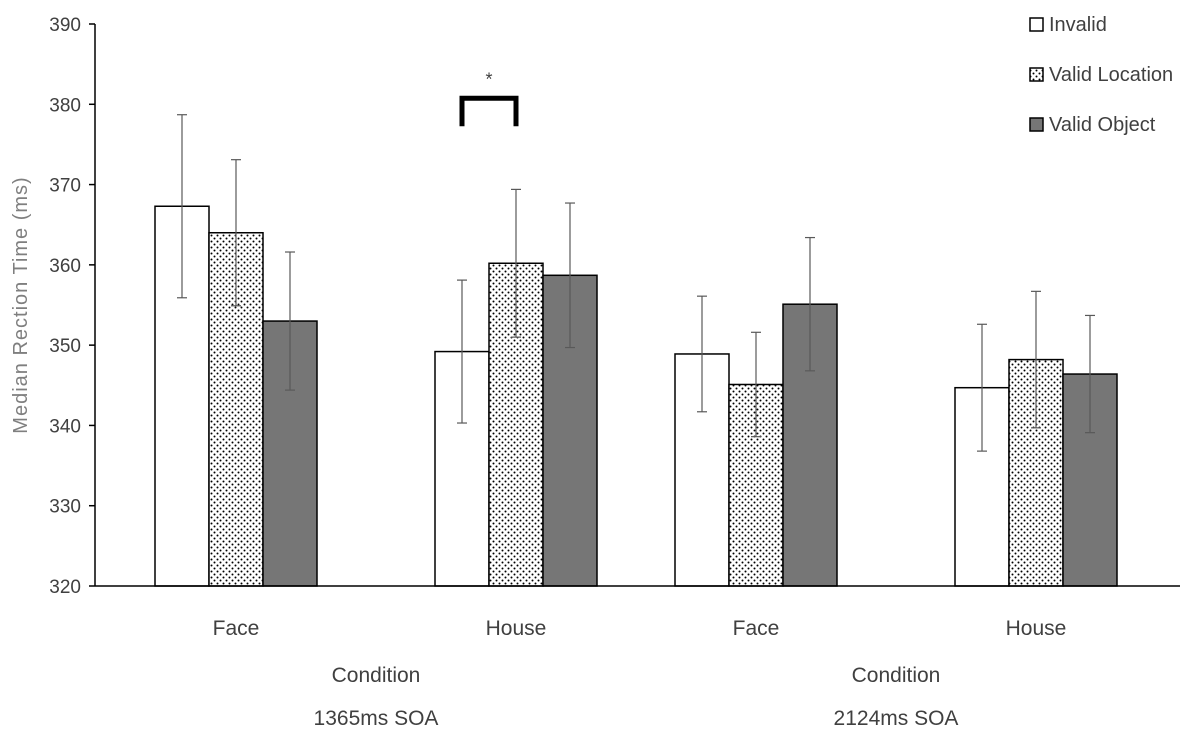 This screenshot has height=731, width=1186. What do you see at coordinates (489, 111) in the screenshot?
I see `significance-bracket` at bounding box center [489, 111].